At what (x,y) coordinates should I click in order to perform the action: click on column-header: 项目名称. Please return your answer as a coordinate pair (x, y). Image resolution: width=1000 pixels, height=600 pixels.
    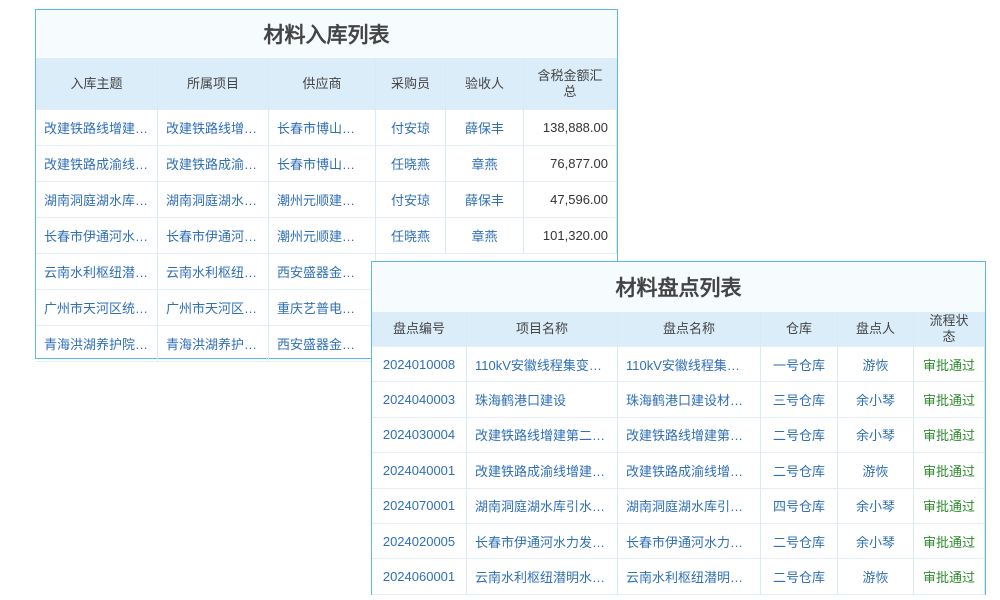
    Looking at the image, I should click on (542, 329).